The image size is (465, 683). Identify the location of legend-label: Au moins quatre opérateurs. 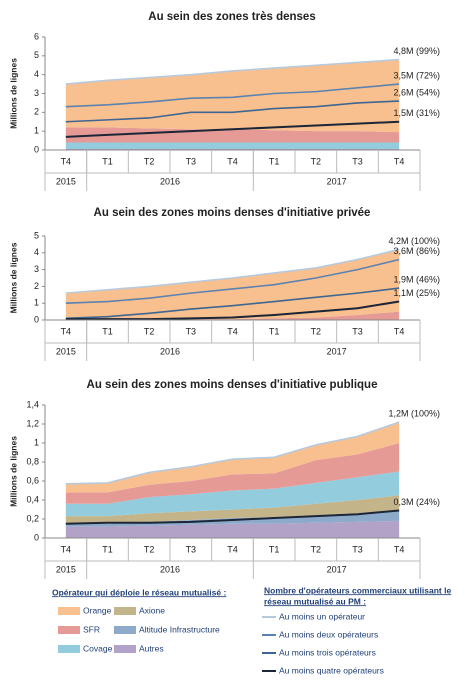
(331, 670).